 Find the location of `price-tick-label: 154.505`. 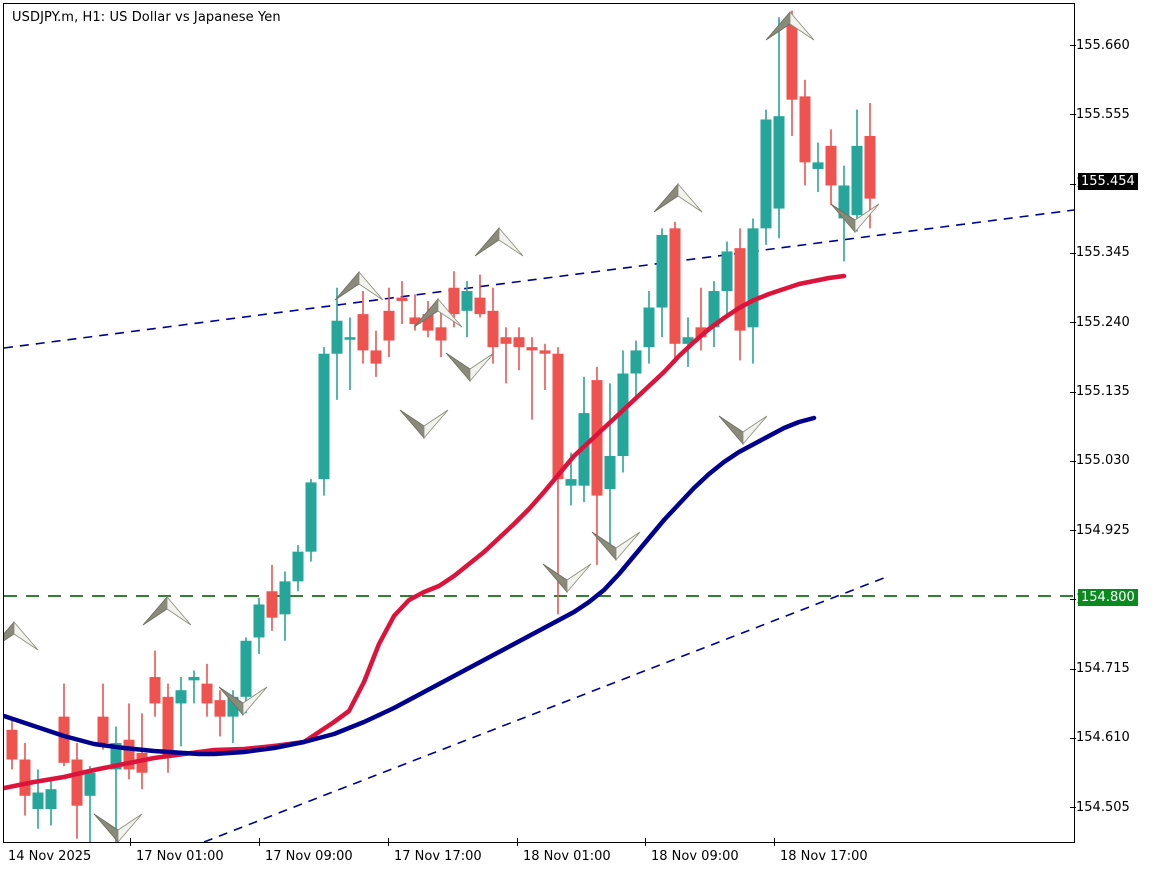

price-tick-label: 154.505 is located at coordinates (1100, 807).